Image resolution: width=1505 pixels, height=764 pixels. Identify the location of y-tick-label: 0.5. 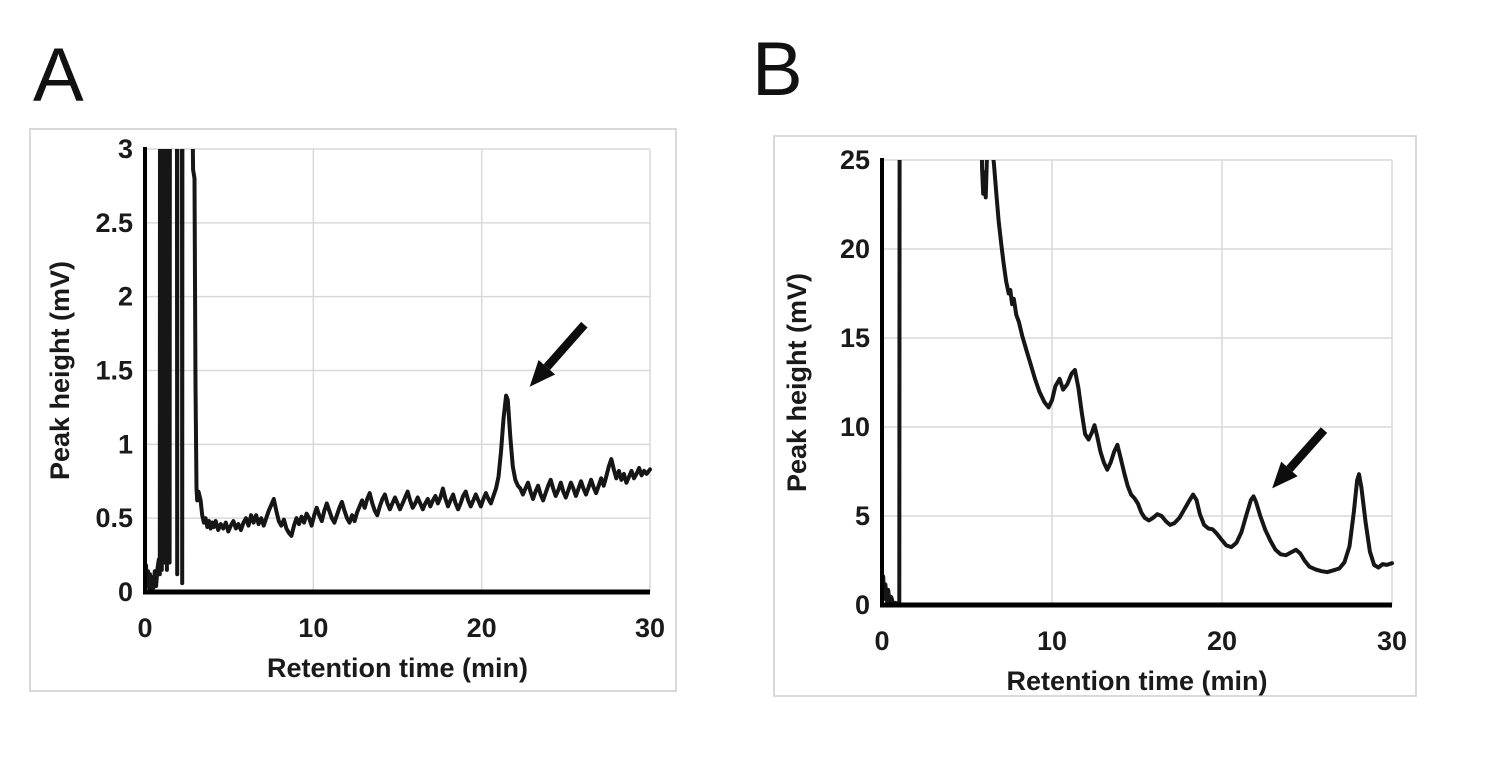
(114, 518).